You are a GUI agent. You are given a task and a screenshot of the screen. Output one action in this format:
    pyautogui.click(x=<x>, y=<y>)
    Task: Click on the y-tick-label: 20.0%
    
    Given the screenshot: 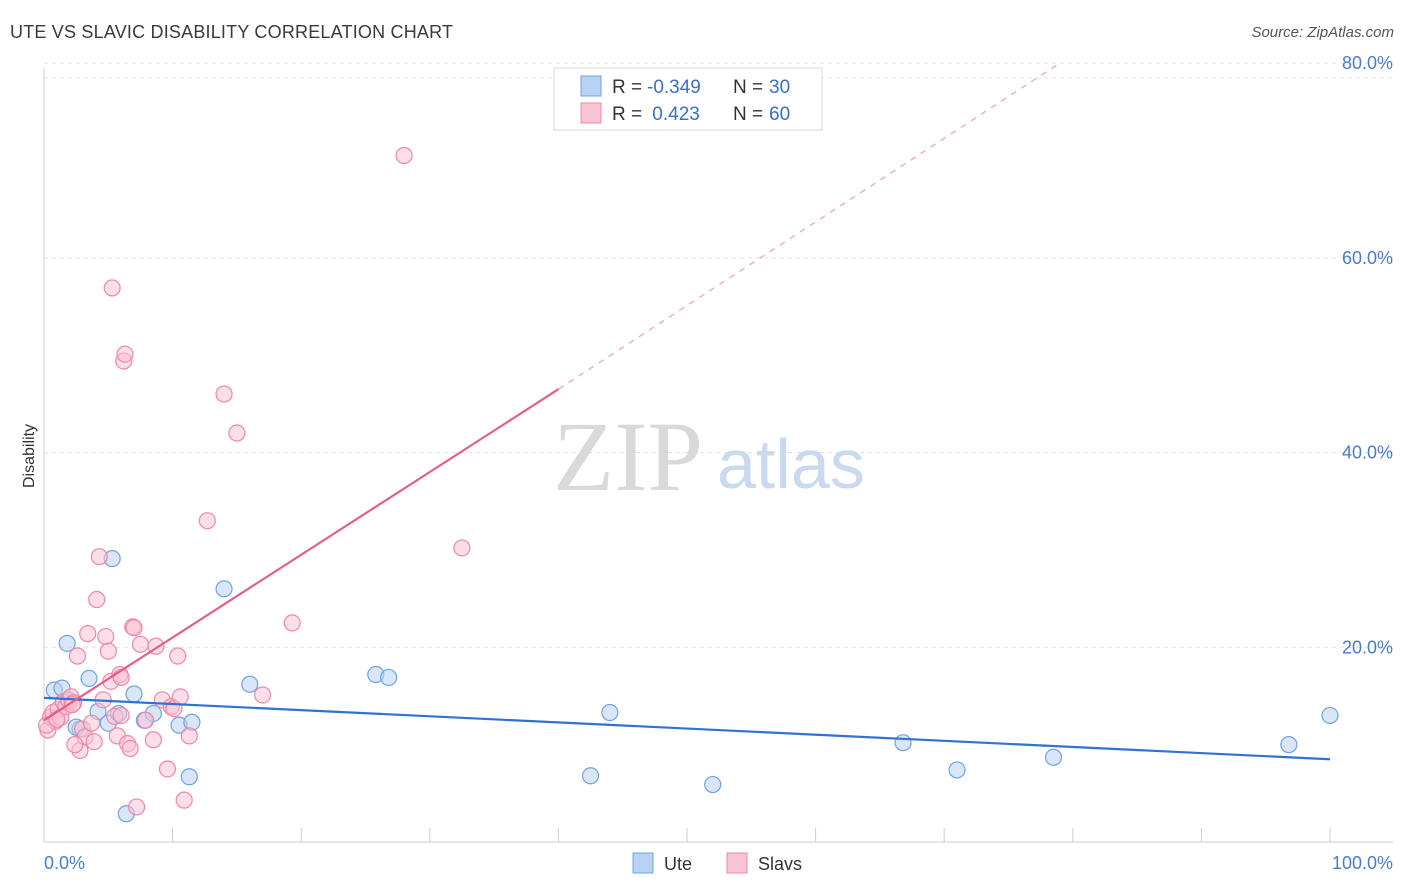 What is the action you would take?
    pyautogui.click(x=1367, y=647)
    